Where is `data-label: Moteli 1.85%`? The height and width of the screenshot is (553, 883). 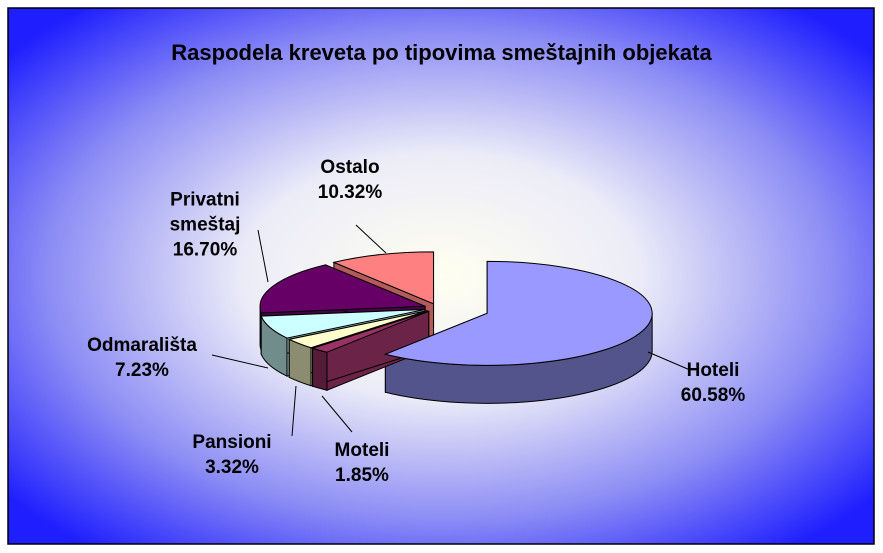 data-label: Moteli 1.85% is located at coordinates (362, 463).